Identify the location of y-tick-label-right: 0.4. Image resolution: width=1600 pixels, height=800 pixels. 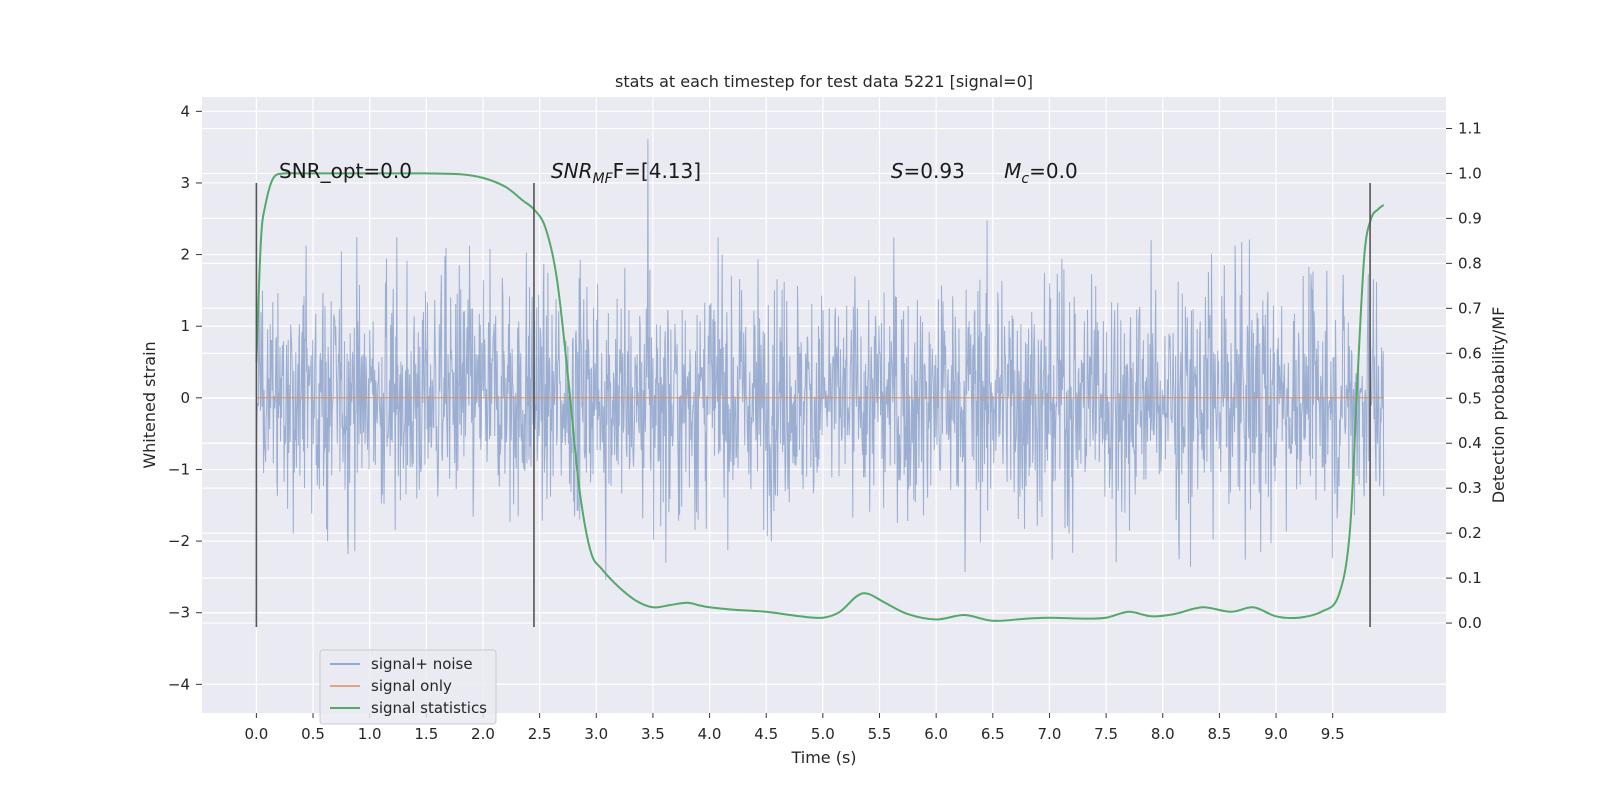
(1470, 443).